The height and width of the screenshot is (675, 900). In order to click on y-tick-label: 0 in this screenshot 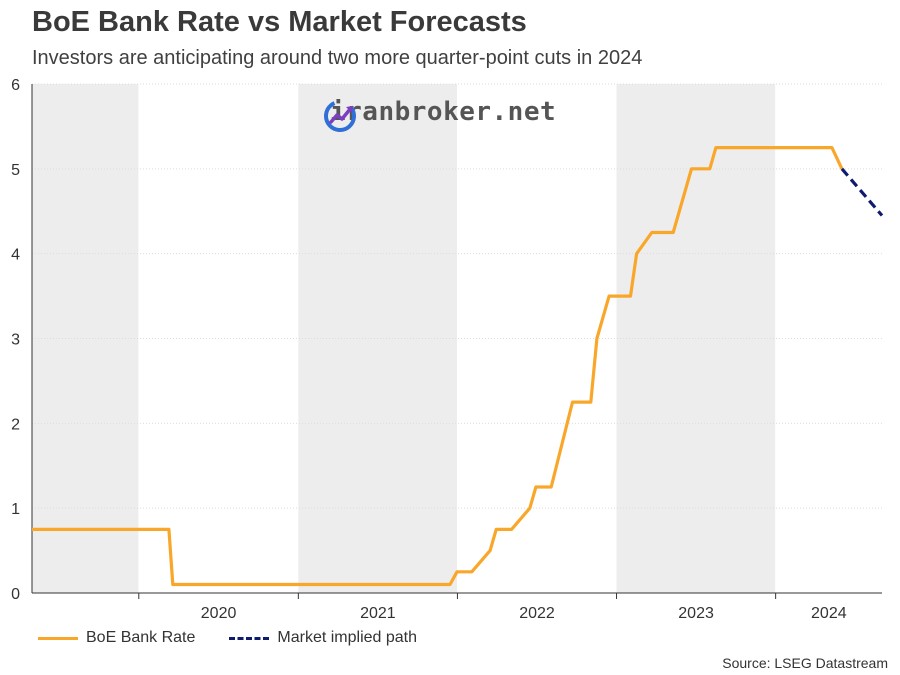, I will do `click(15, 594)`.